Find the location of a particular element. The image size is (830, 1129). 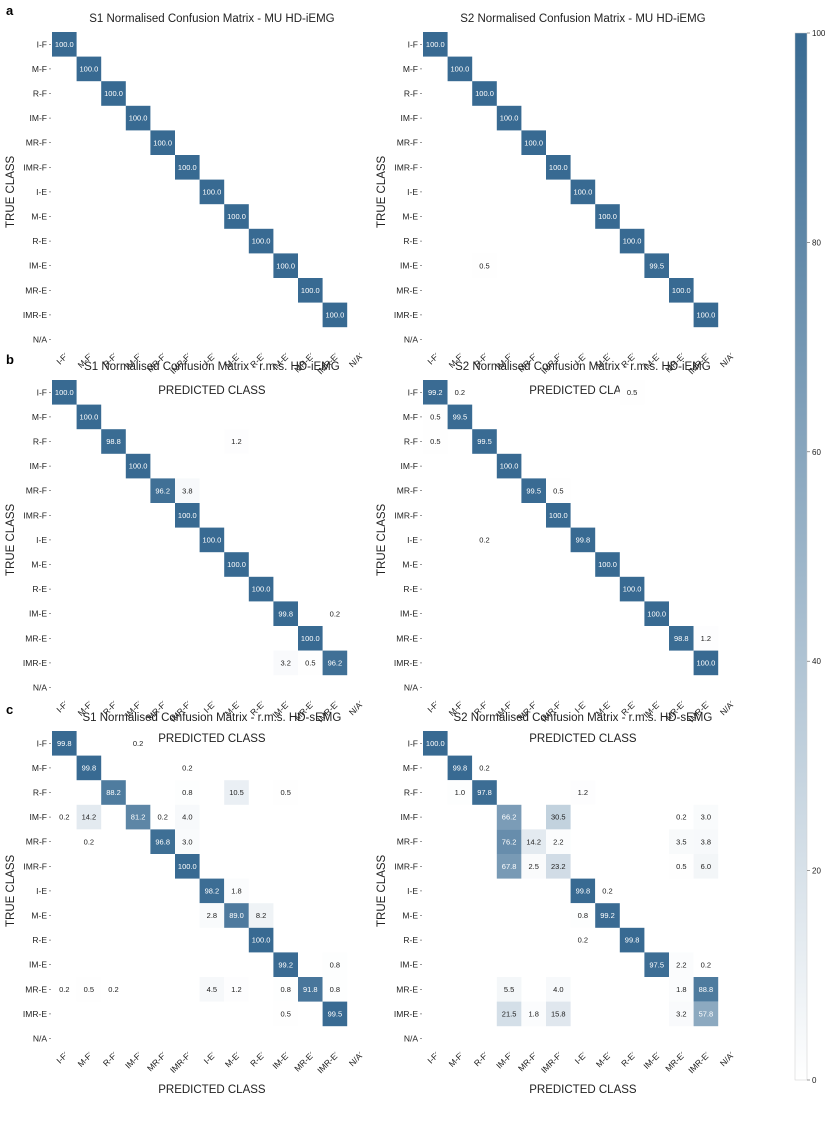

x-tick-label: MR-E is located at coordinates (303, 1062).